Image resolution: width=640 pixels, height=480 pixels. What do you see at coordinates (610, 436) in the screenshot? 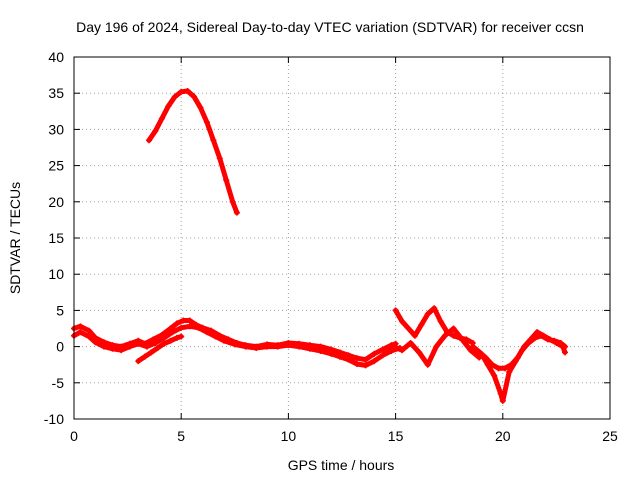
I see `x-tick-label: 25` at bounding box center [610, 436].